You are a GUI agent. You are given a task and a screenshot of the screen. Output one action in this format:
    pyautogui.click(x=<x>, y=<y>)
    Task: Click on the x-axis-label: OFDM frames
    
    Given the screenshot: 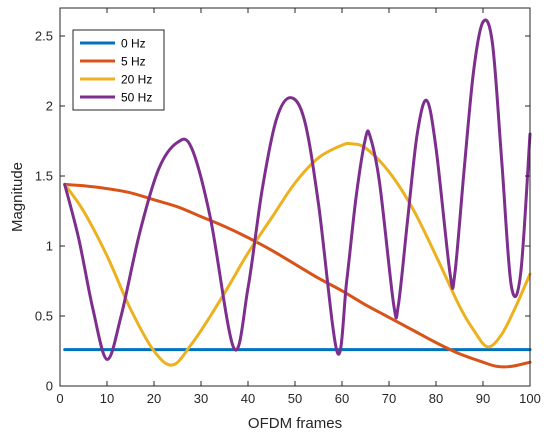 What is the action you would take?
    pyautogui.click(x=295, y=423)
    